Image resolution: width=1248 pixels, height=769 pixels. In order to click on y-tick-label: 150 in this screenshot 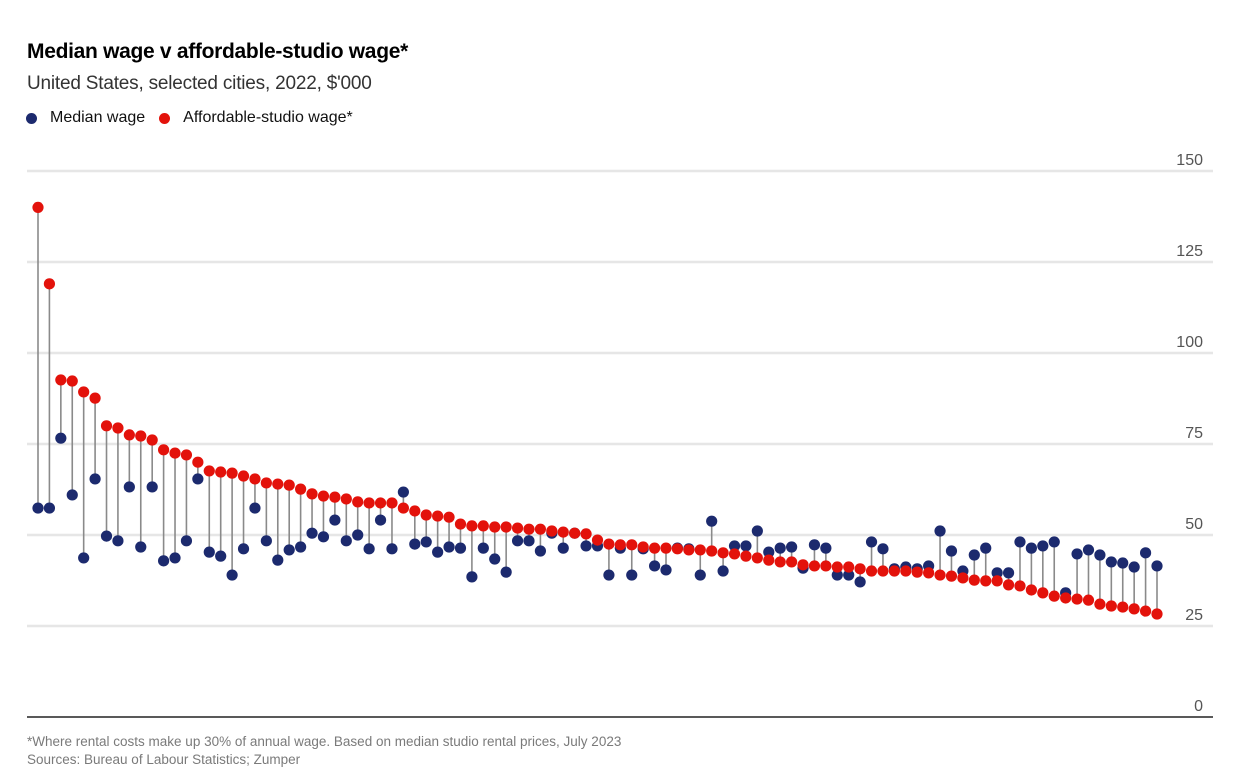, I will do `click(1189, 160)`.